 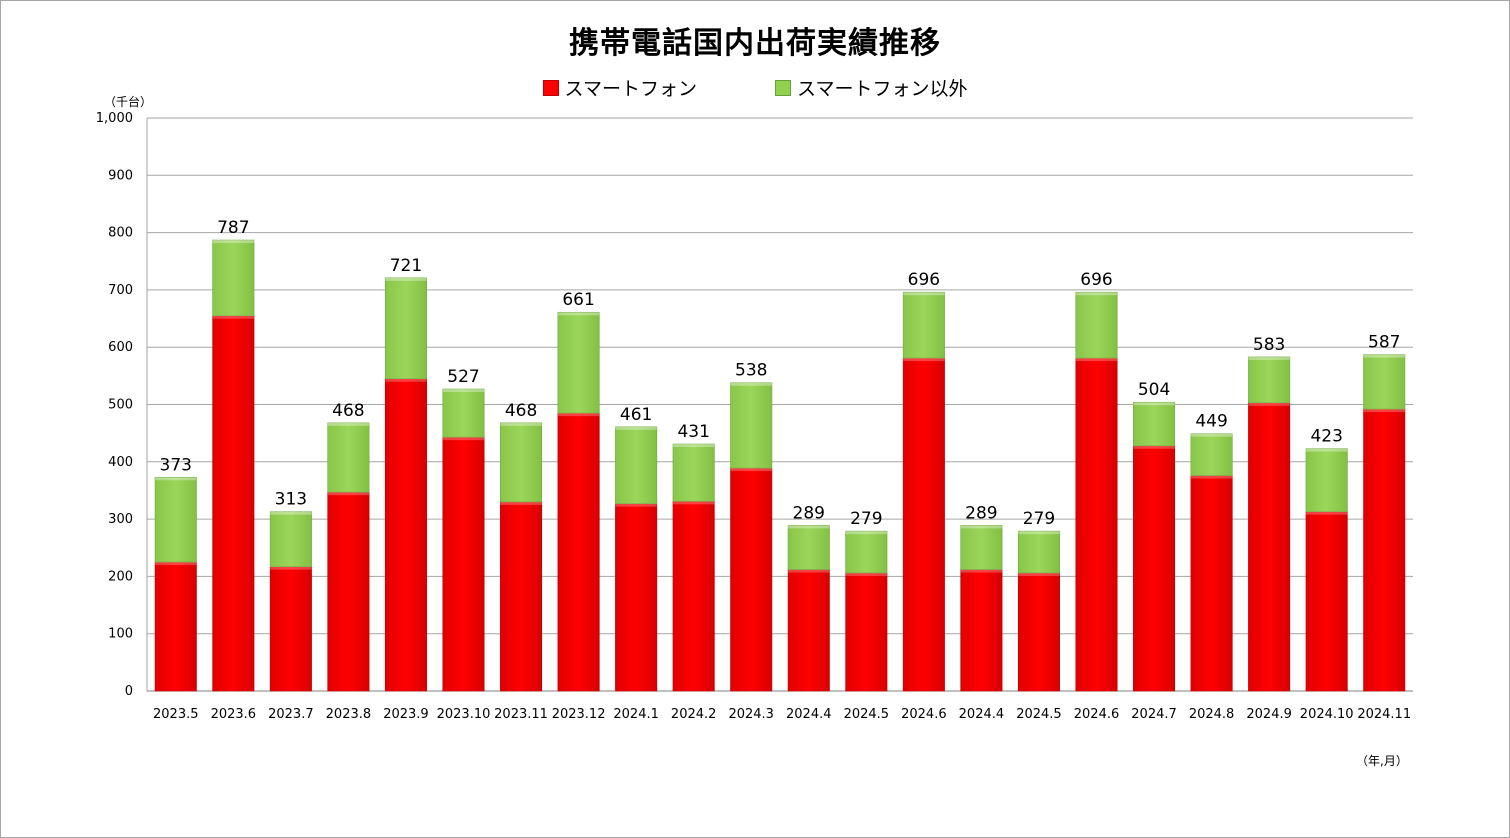 I want to click on total-data-label: 313, so click(x=291, y=500).